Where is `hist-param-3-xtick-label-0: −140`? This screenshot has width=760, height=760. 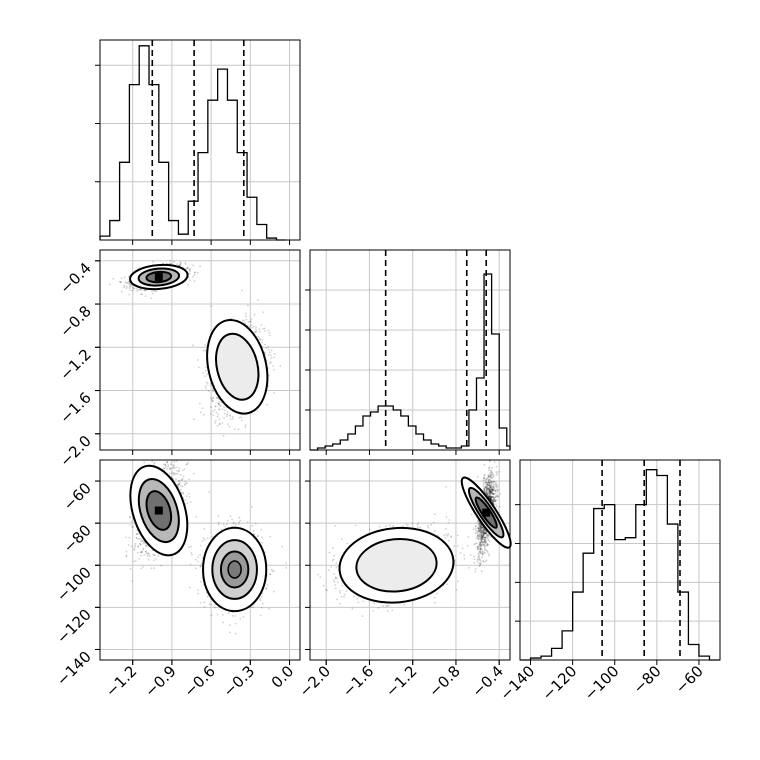 hist-param-3-xtick-label-0: −140 is located at coordinates (517, 683).